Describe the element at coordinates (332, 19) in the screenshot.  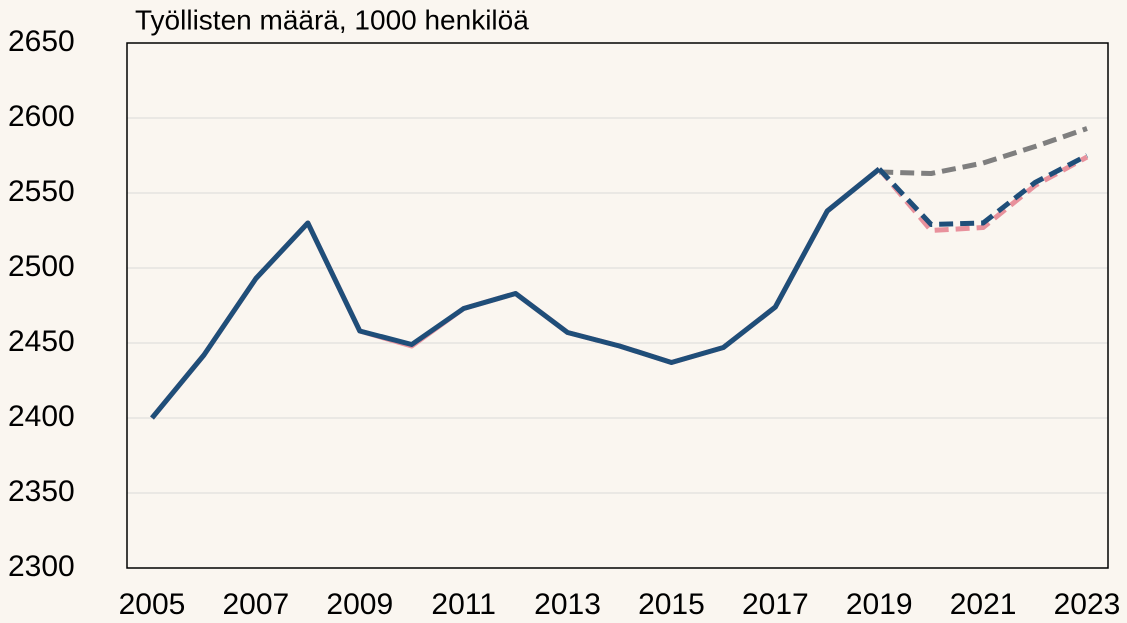
I see `chart-title: Työllisten määrä, 1000 henkilöä` at that location.